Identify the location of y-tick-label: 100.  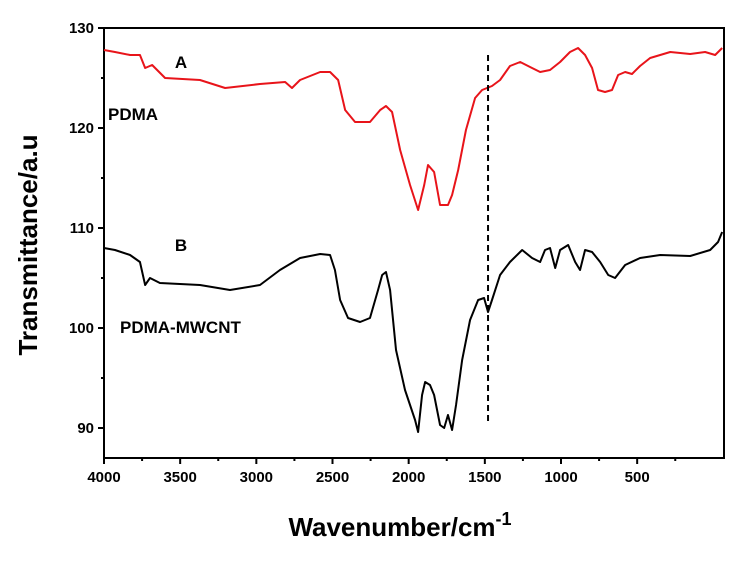
(81, 328).